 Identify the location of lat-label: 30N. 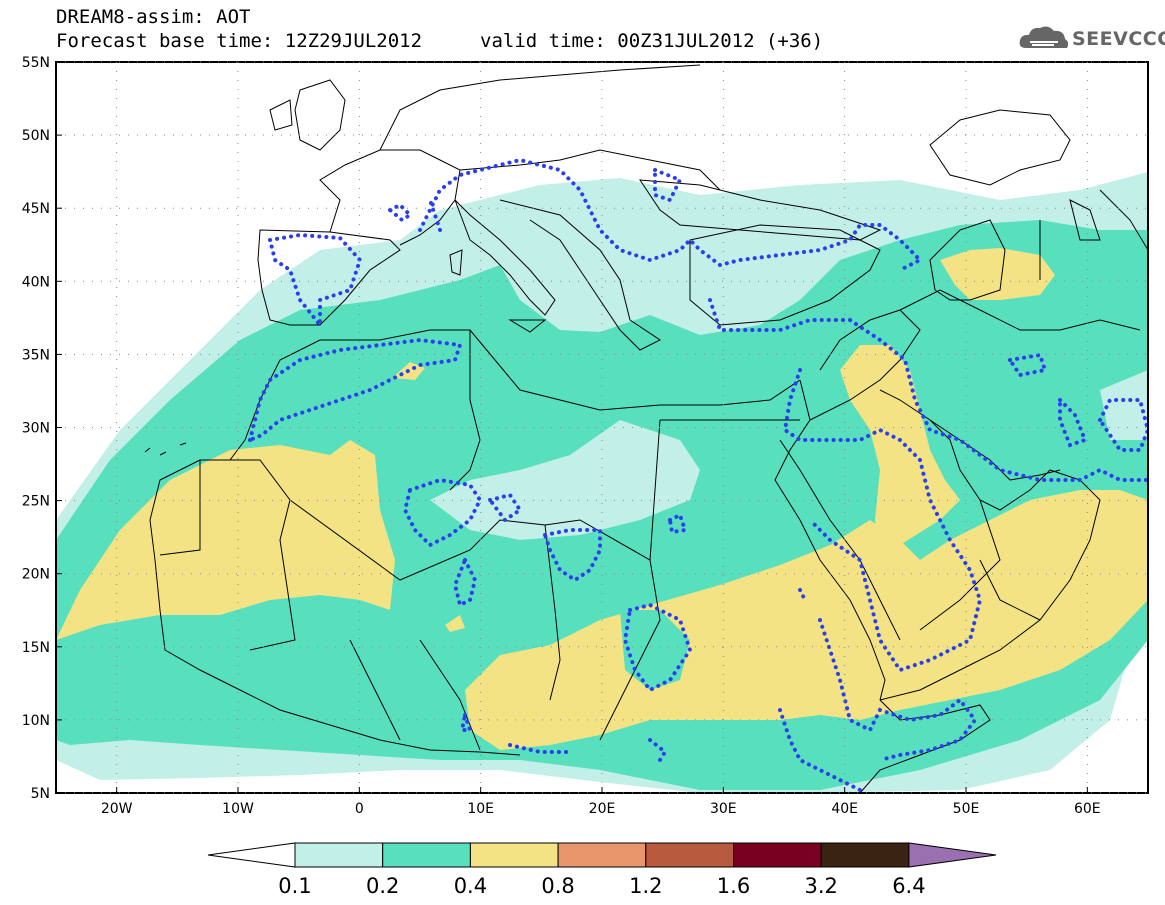
(36, 429).